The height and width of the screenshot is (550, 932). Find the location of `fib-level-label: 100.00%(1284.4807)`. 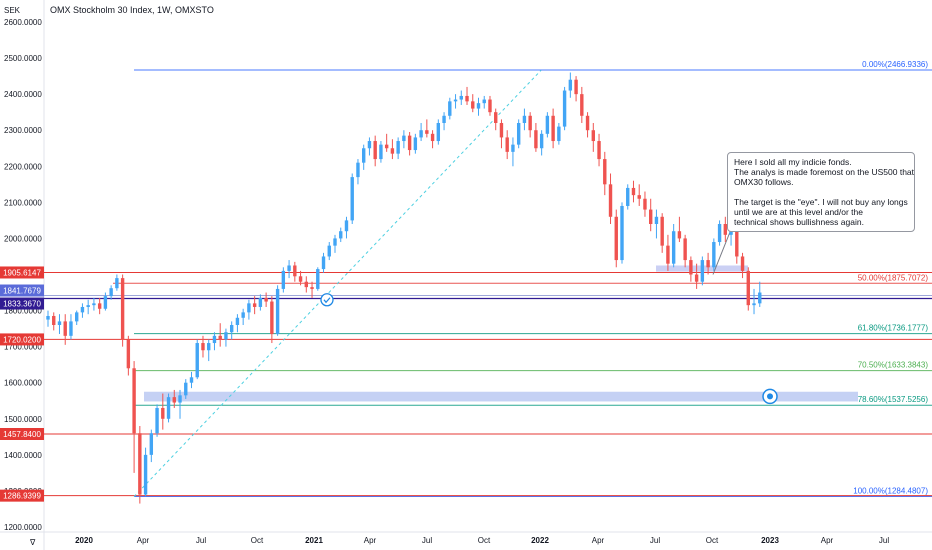

fib-level-label: 100.00%(1284.4807) is located at coordinates (890, 491).